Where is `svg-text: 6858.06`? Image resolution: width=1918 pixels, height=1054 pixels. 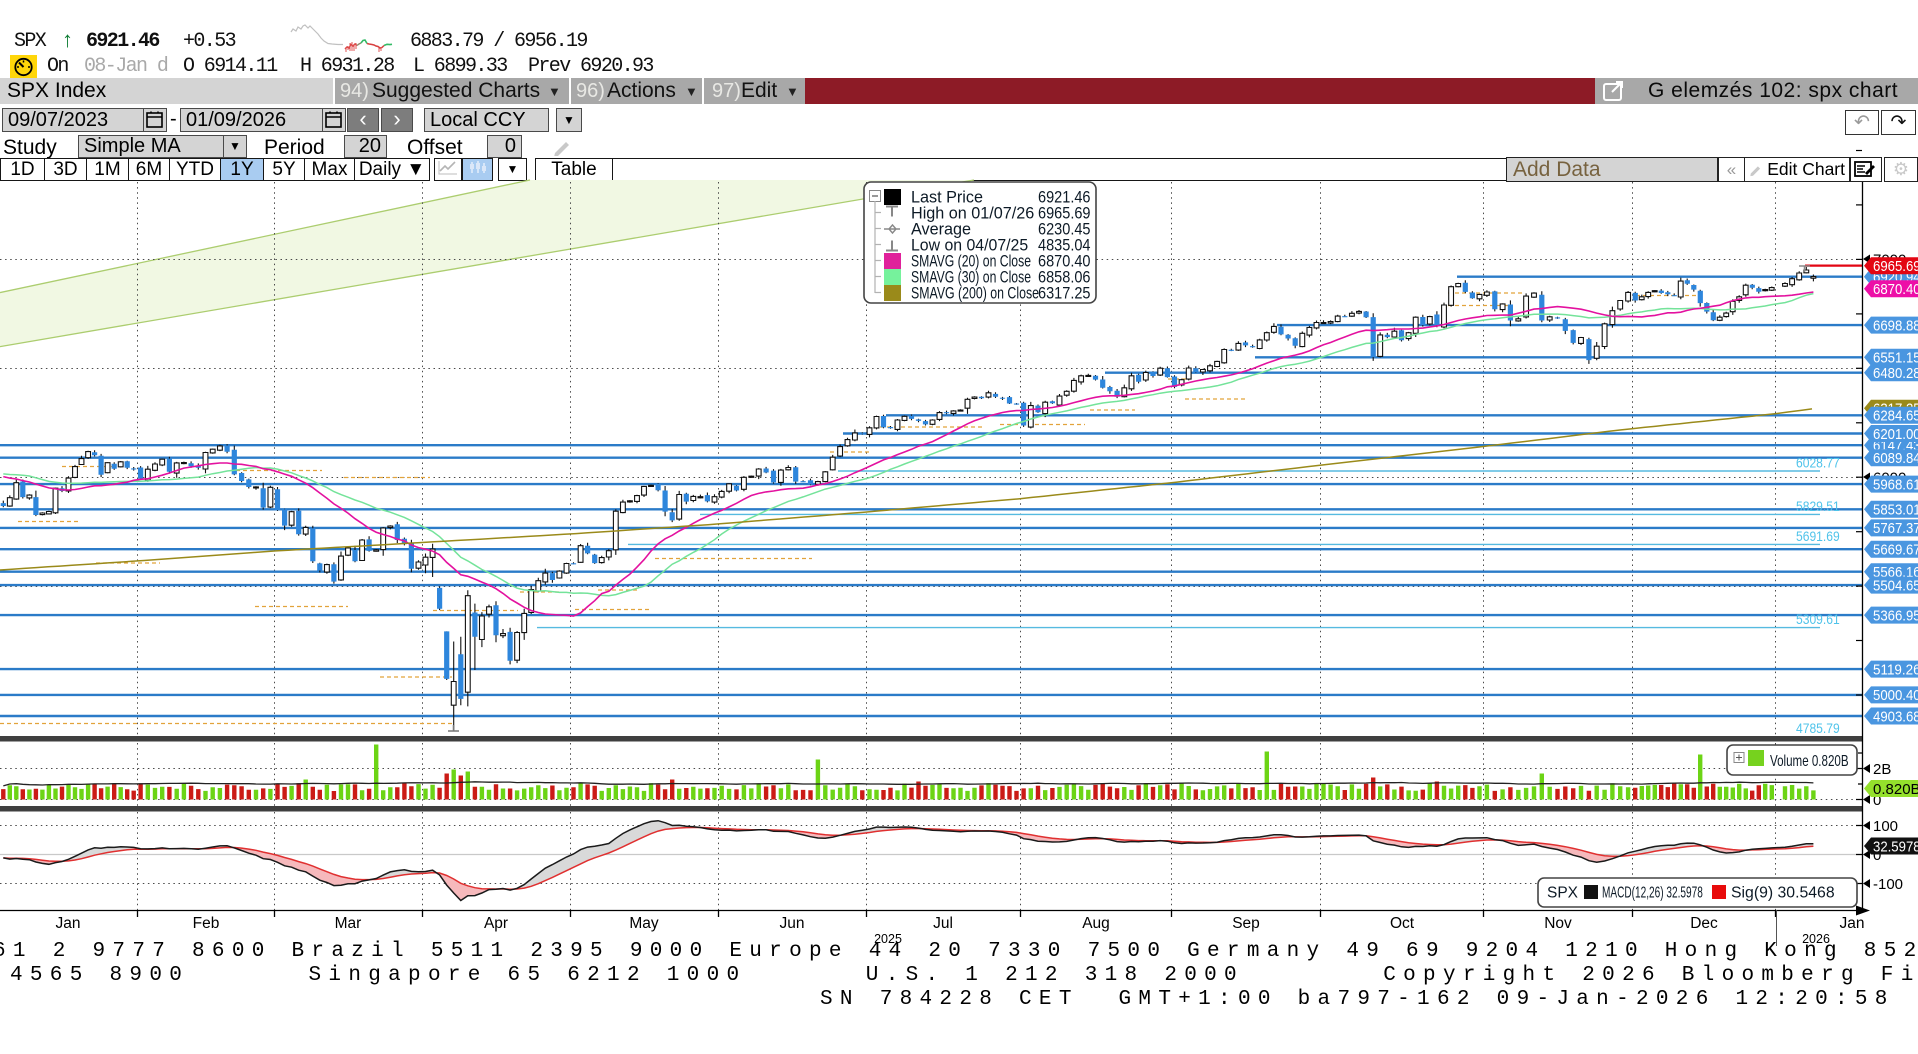 svg-text: 6858.06 is located at coordinates (1064, 278).